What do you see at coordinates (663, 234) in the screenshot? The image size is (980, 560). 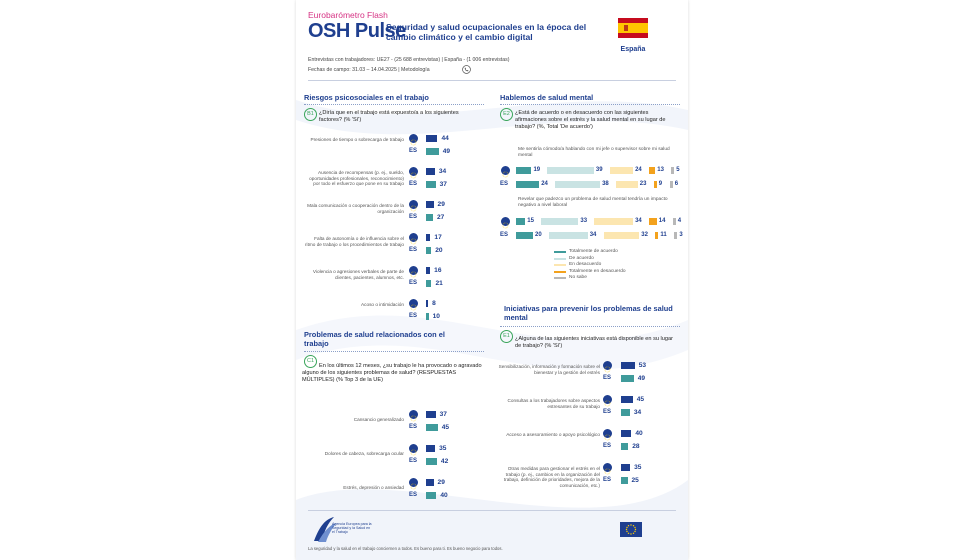 I see `segment-value: 11` at bounding box center [663, 234].